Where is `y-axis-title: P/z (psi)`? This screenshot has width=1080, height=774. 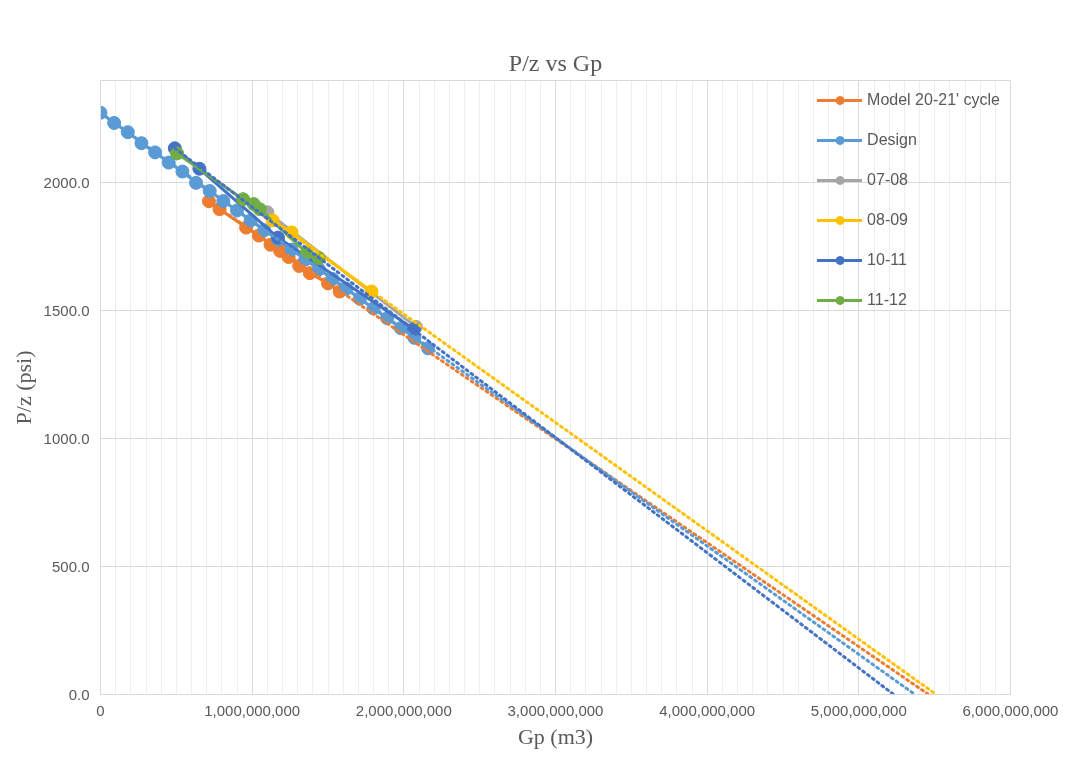
y-axis-title: P/z (psi) is located at coordinates (23, 387).